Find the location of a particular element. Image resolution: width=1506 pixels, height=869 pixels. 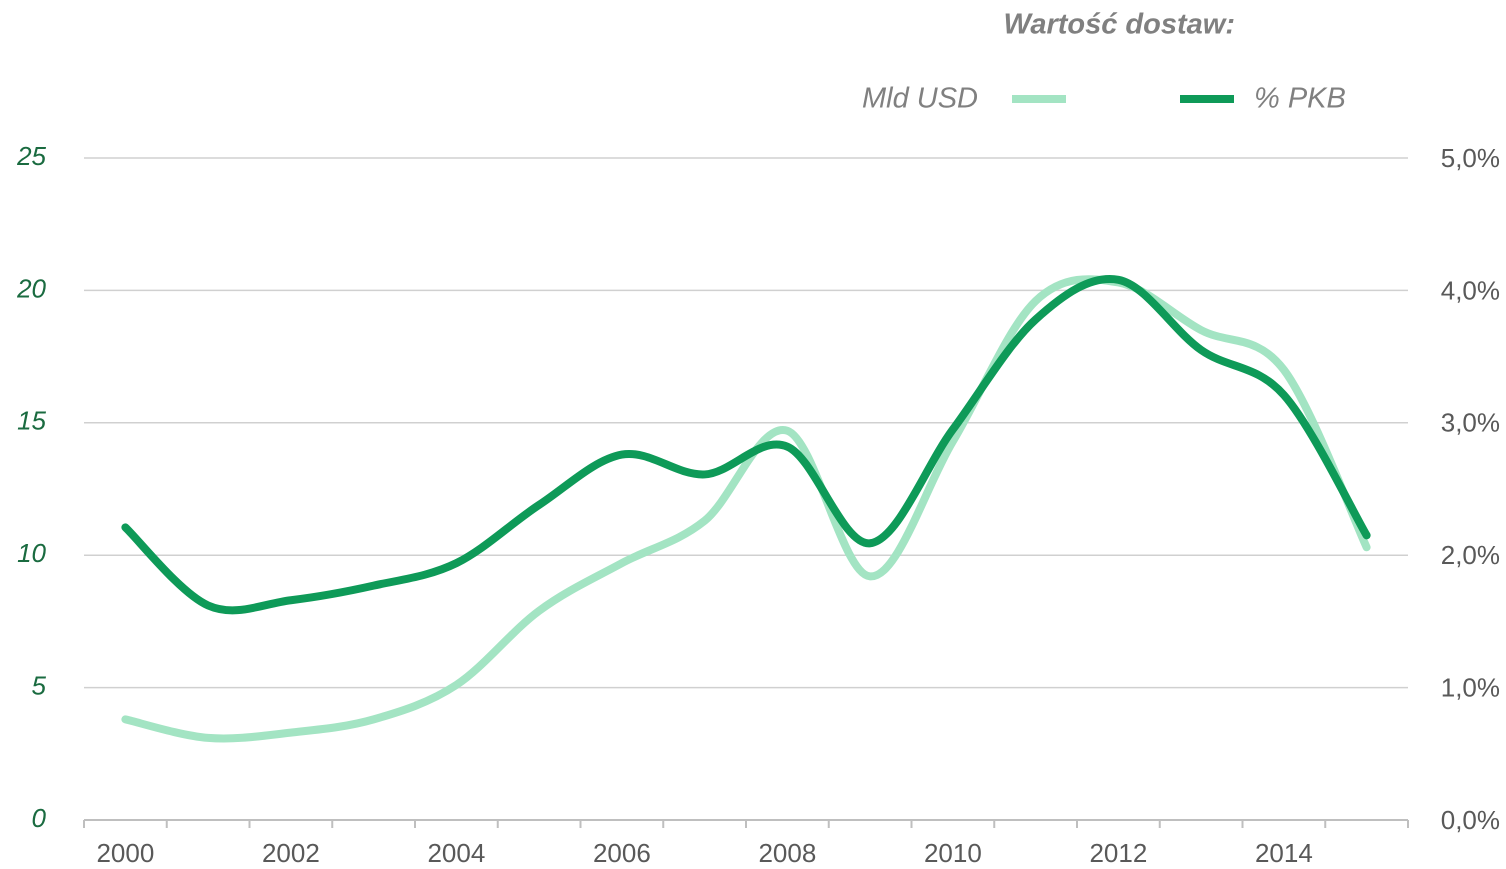

x-tick-label: 2012 is located at coordinates (1118, 853).